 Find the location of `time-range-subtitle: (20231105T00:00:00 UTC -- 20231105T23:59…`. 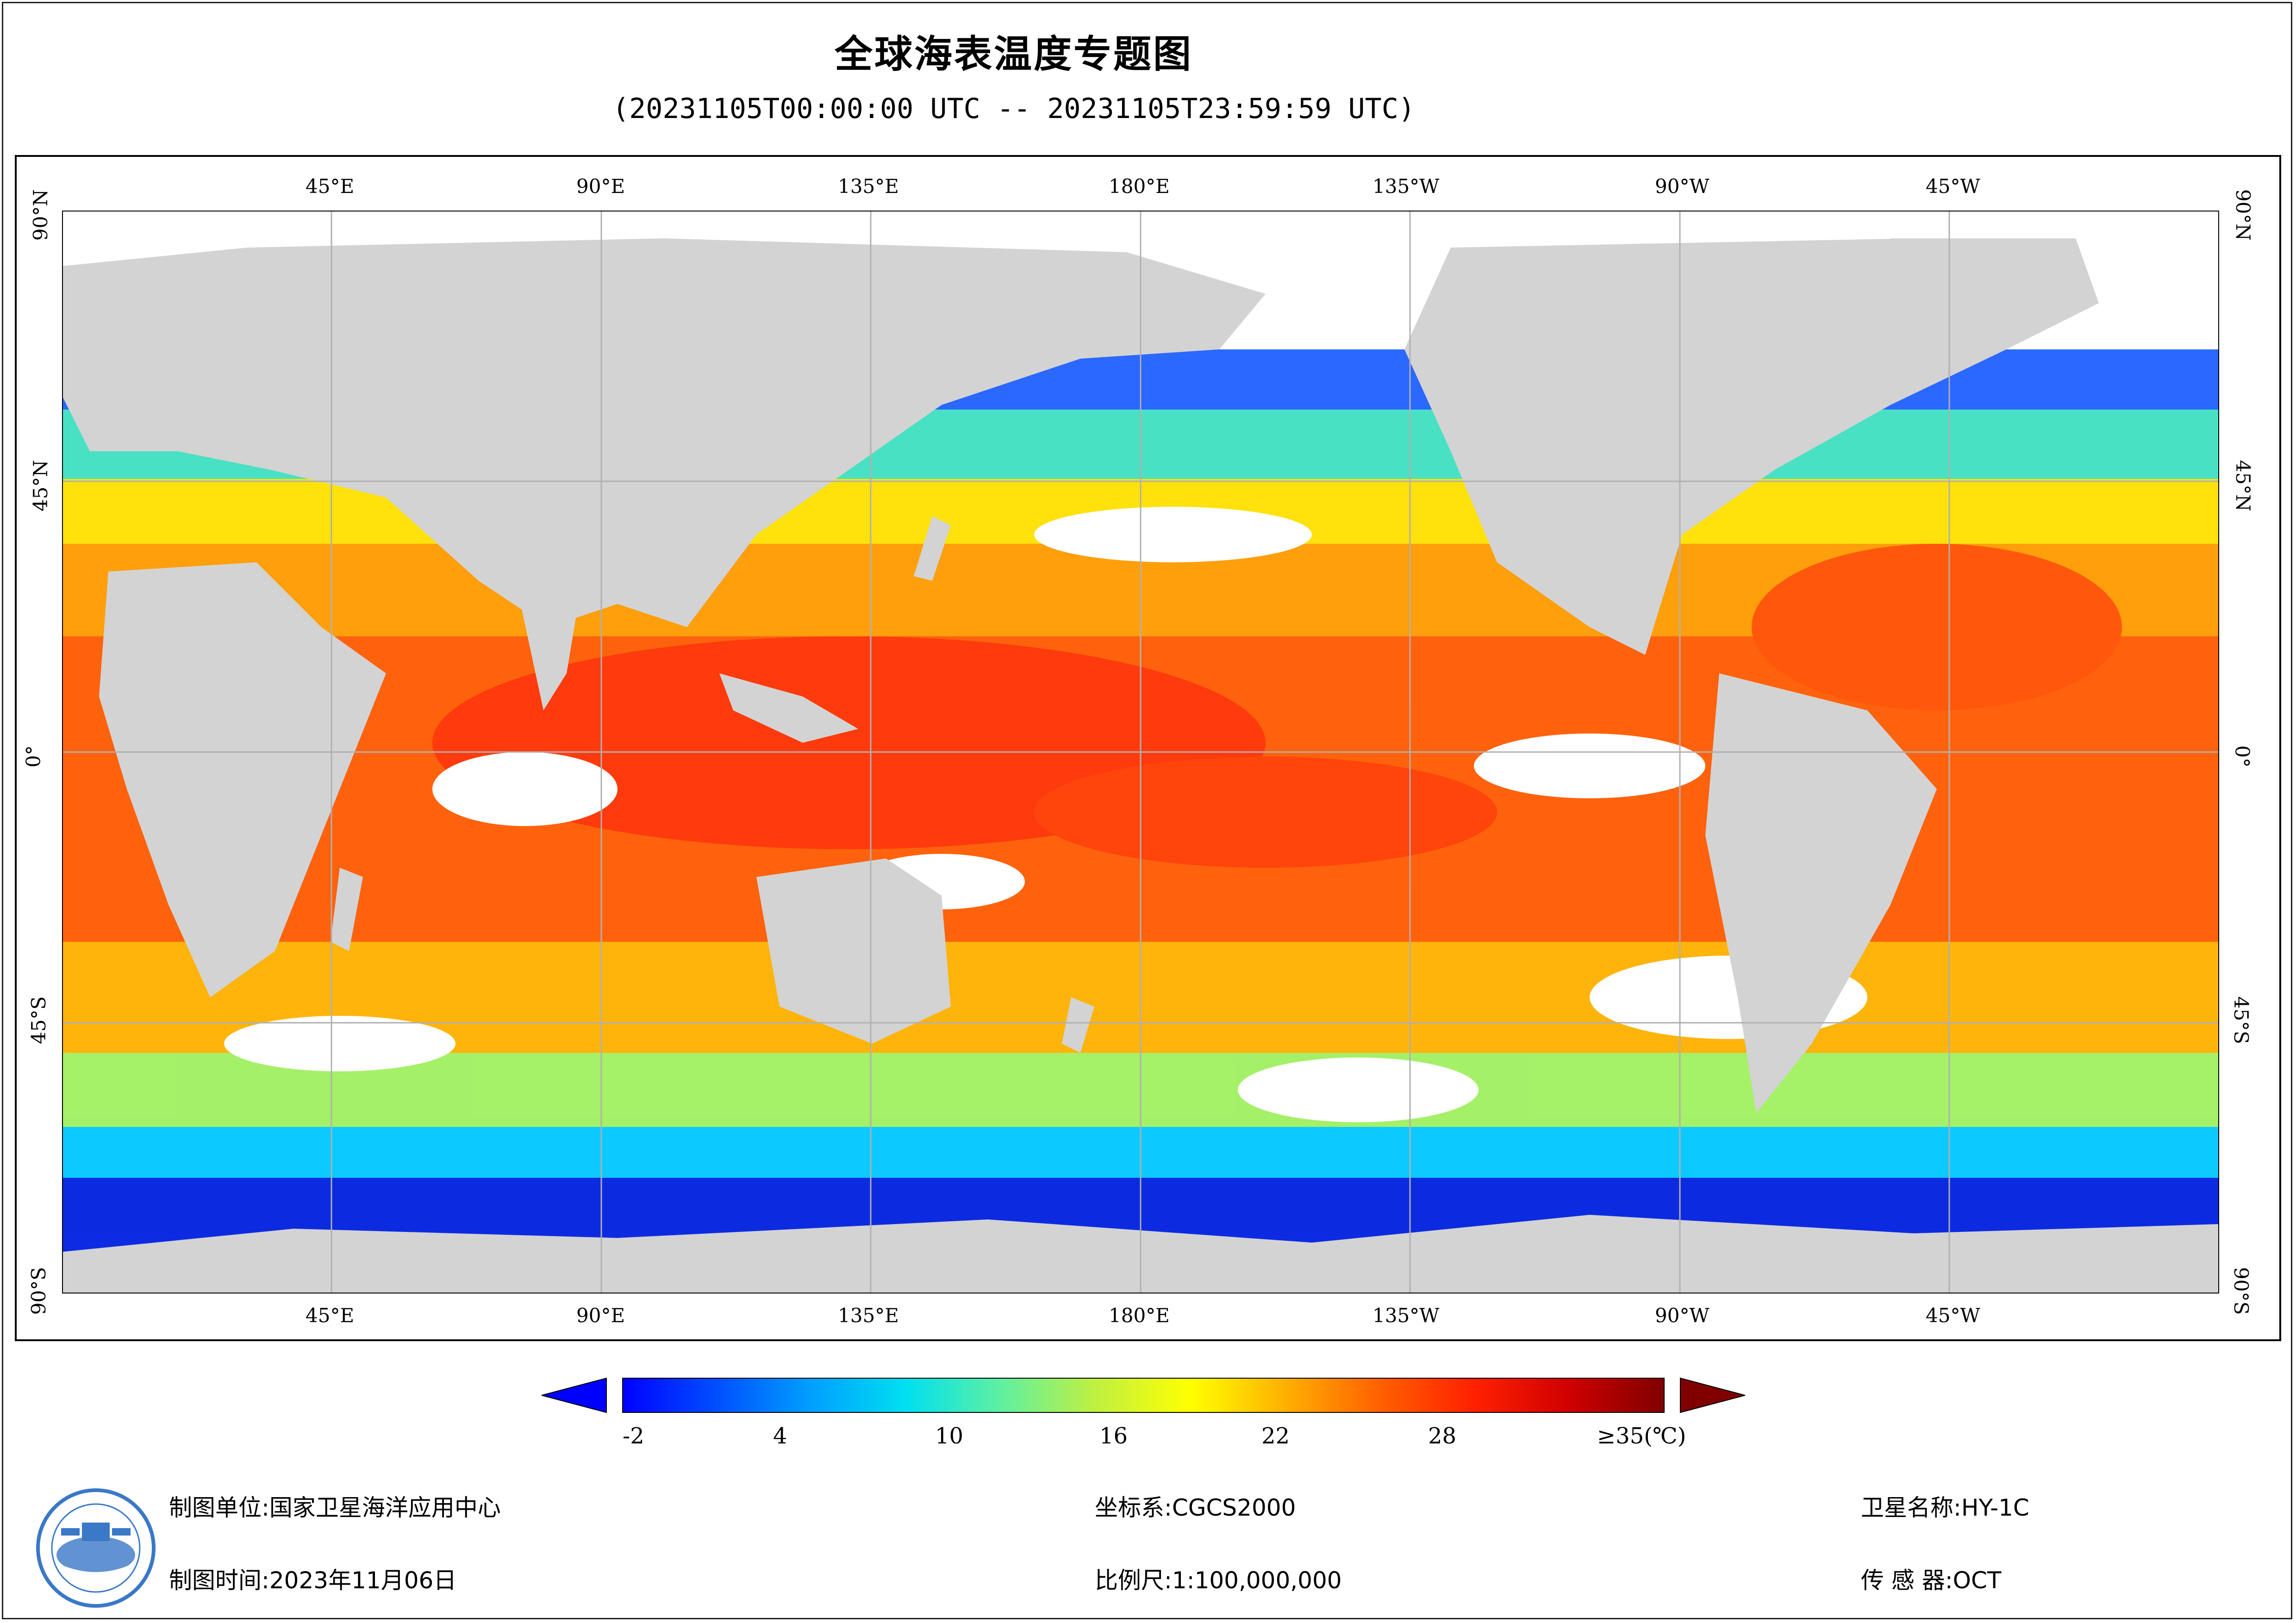

time-range-subtitle: (20231105T00:00:00 UTC -- 20231105T23:59… is located at coordinates (1014, 109).